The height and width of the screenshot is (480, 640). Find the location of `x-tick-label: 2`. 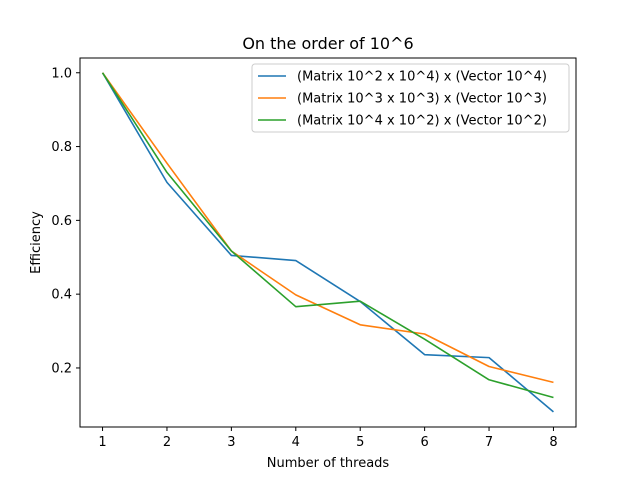

x-tick-label: 2 is located at coordinates (167, 442).